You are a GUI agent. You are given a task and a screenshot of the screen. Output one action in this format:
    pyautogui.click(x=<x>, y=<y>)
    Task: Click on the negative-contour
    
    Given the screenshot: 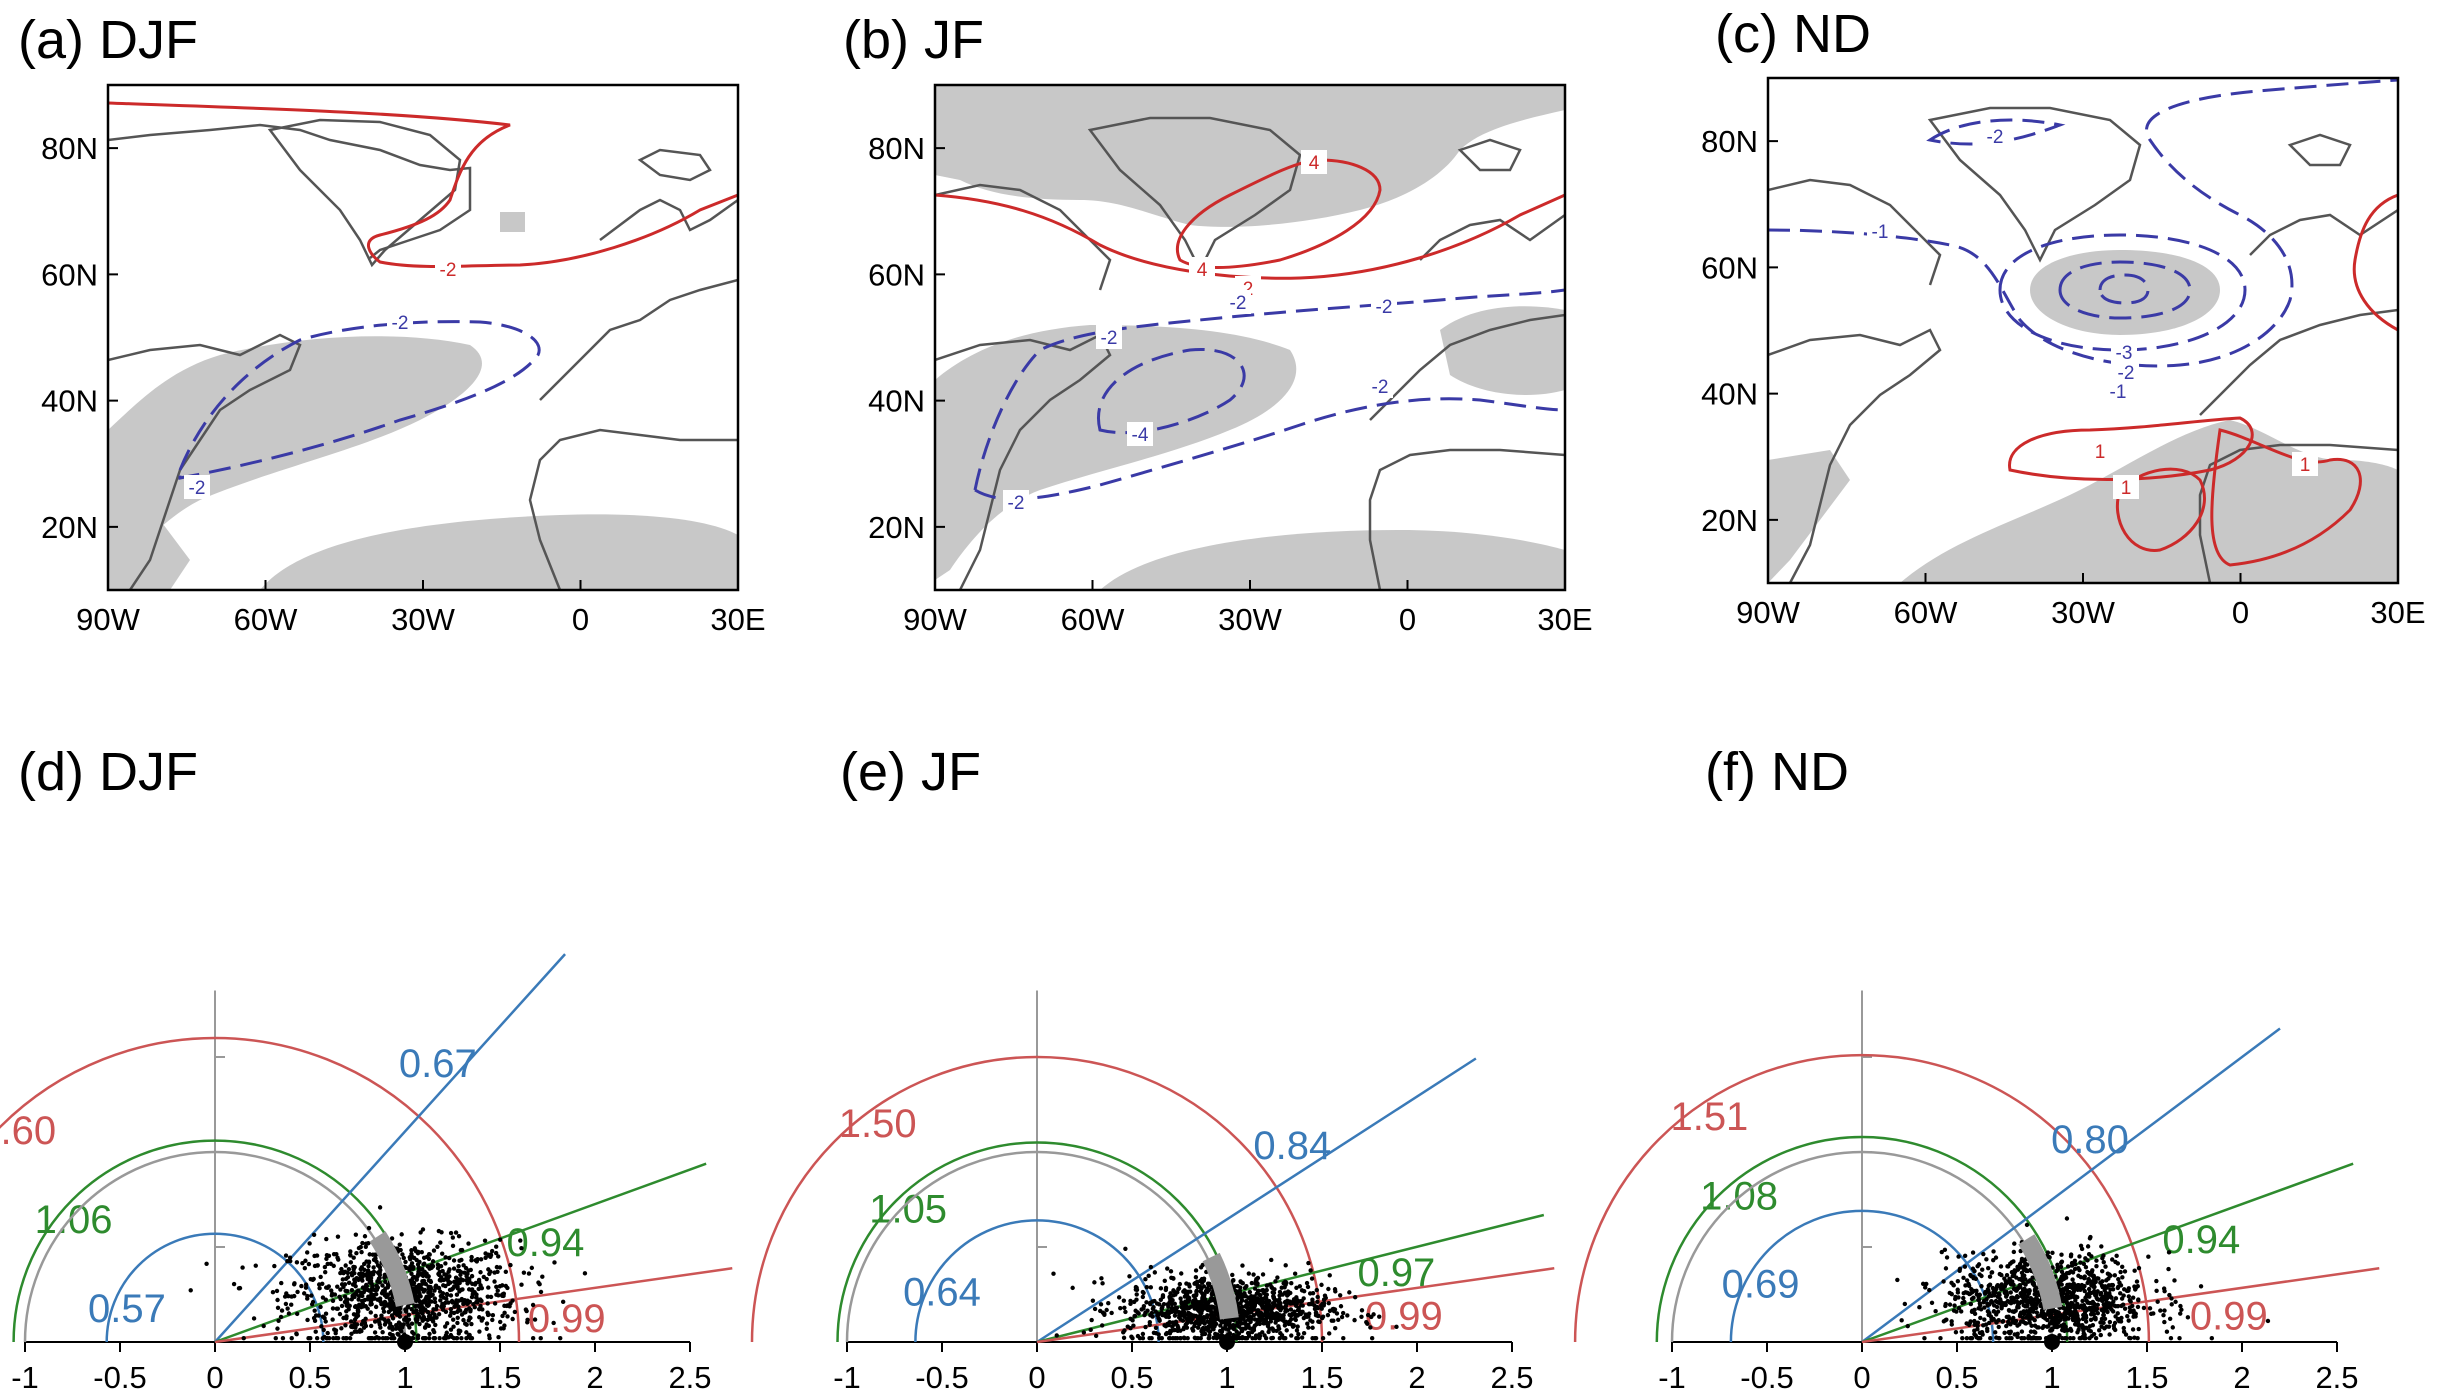 What is the action you would take?
    pyautogui.click(x=1269, y=389)
    